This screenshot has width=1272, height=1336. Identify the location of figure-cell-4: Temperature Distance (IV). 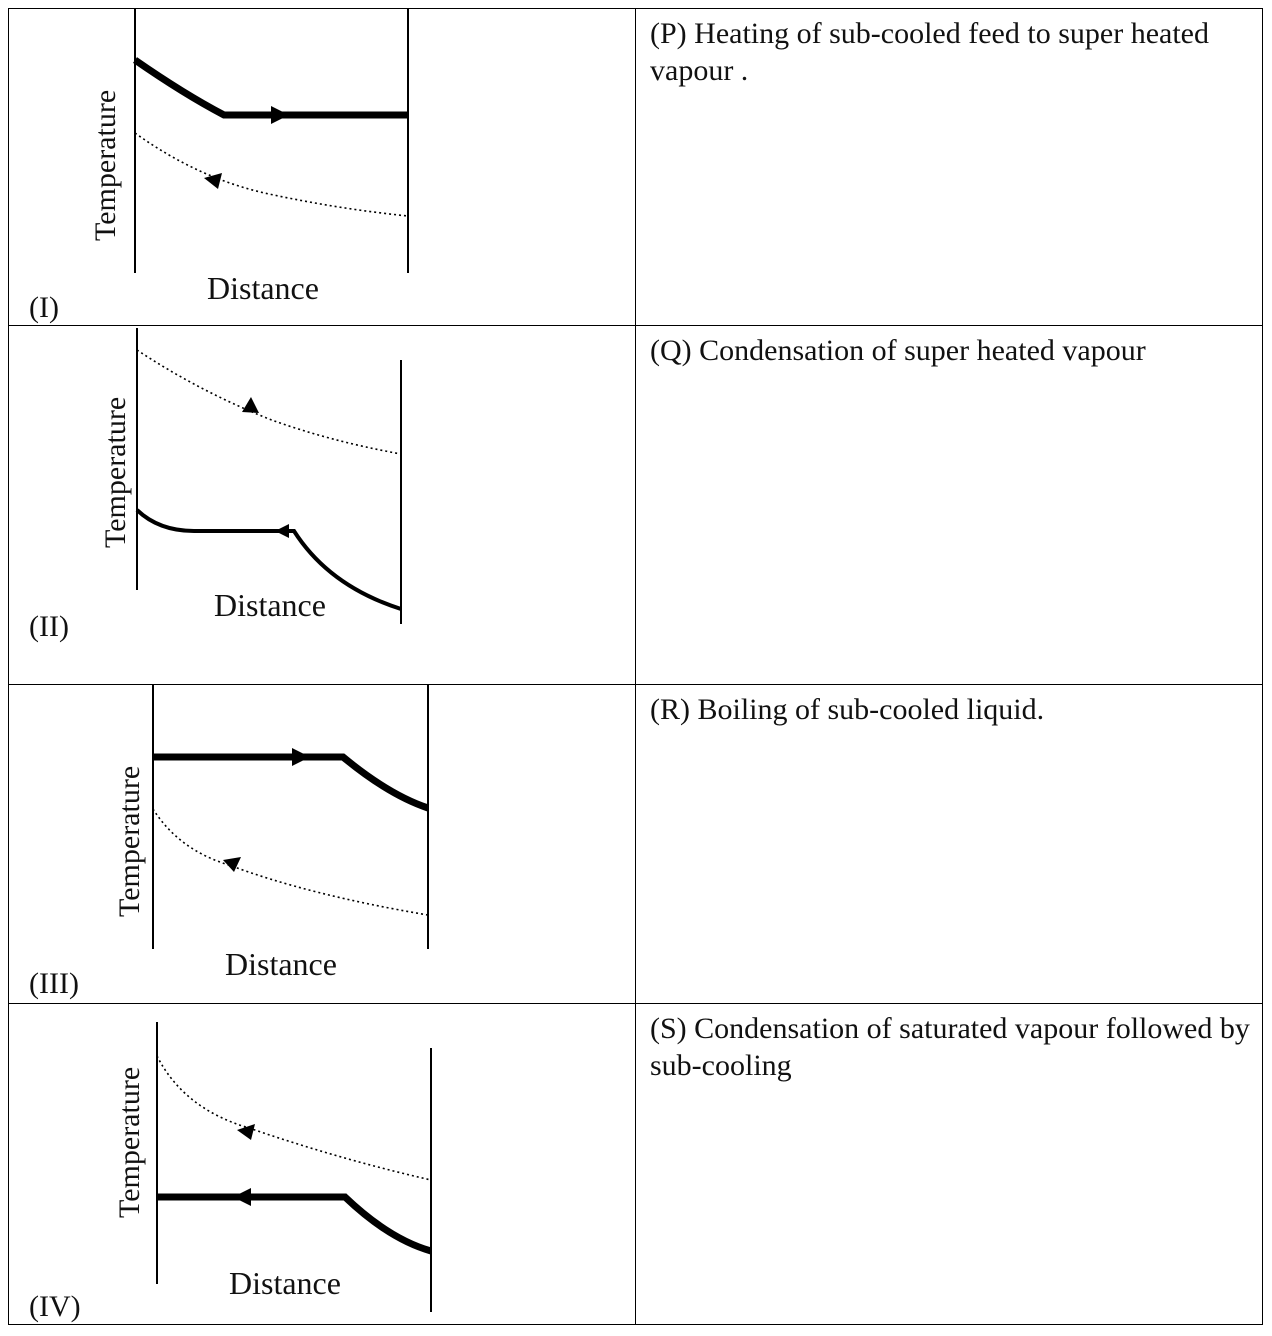
(322, 1164).